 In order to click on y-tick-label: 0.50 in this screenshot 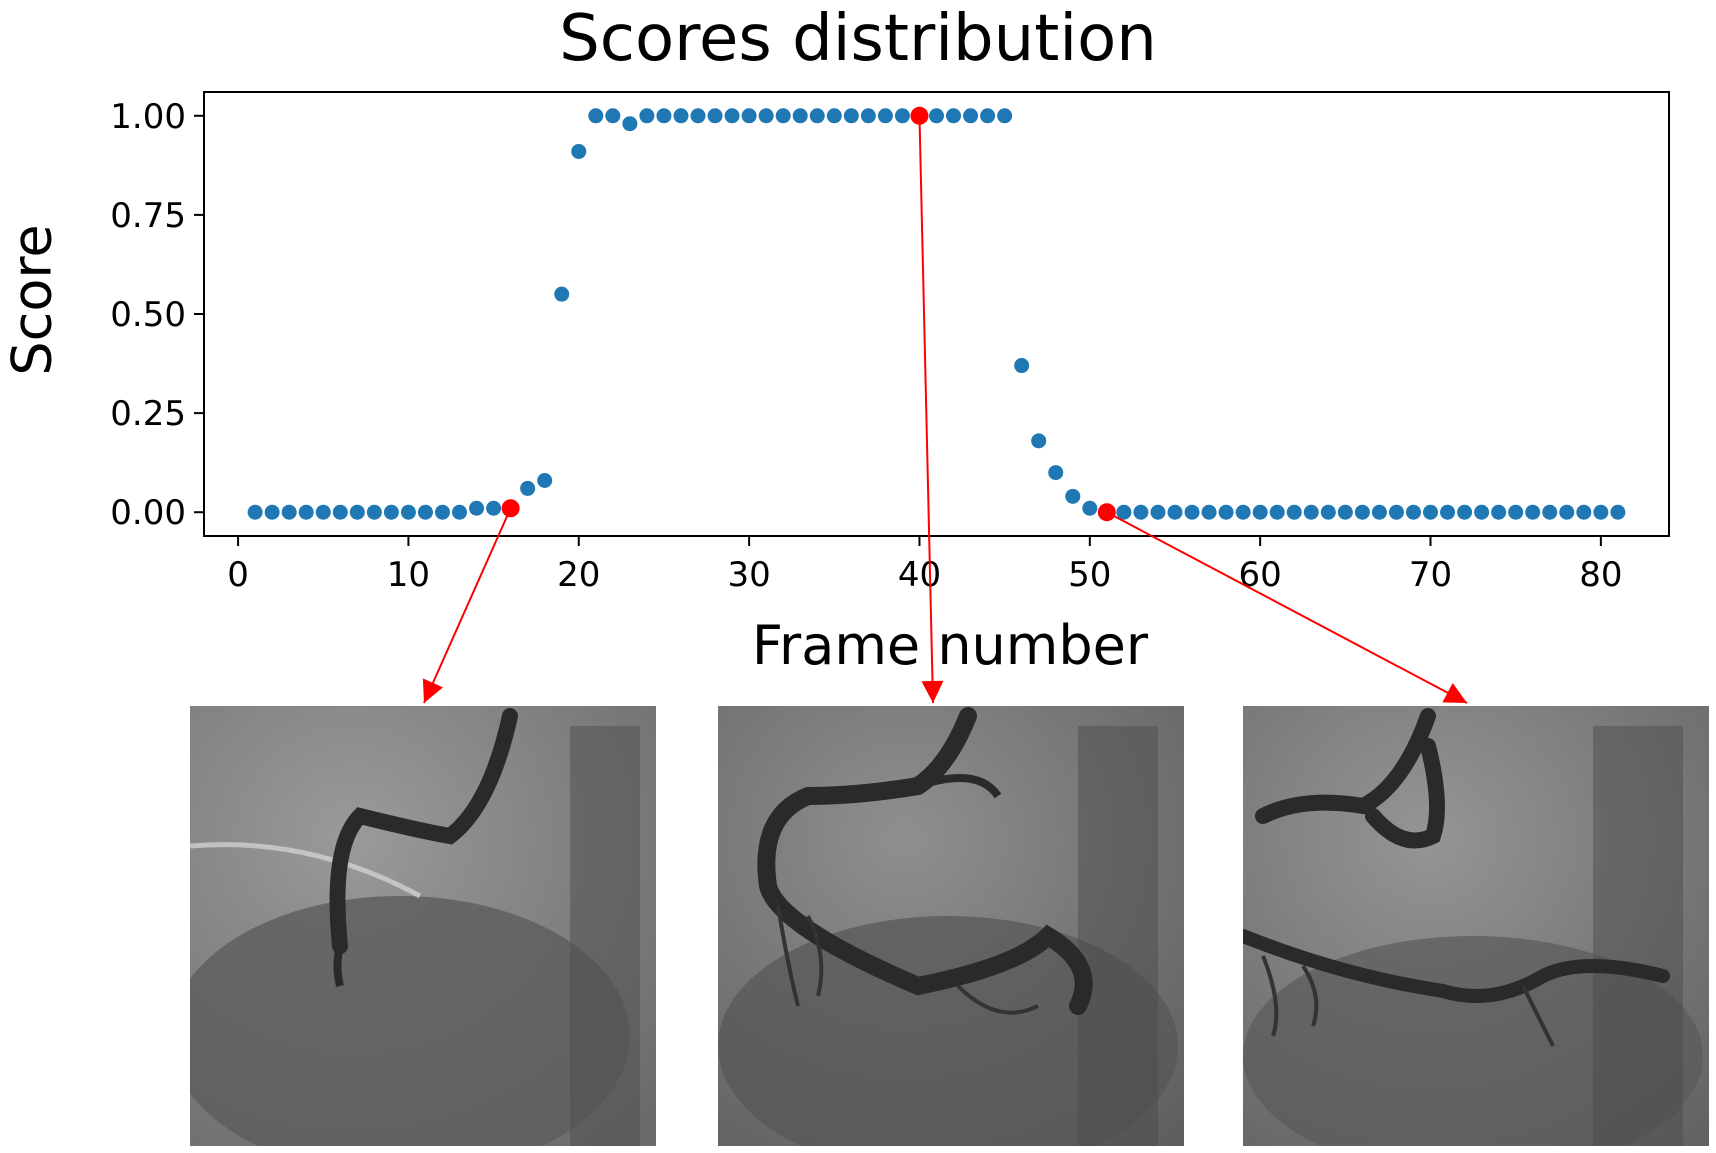, I will do `click(148, 315)`.